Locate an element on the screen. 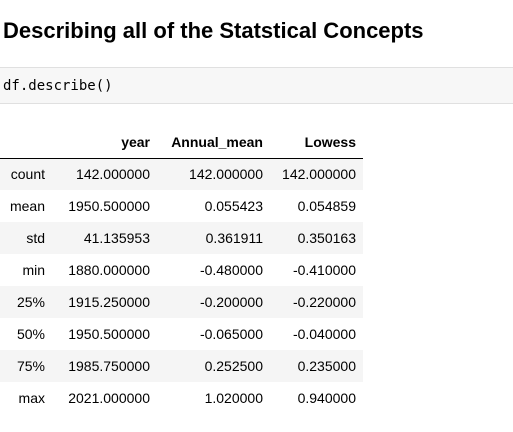  table-cell: 0.361911 is located at coordinates (234, 238).